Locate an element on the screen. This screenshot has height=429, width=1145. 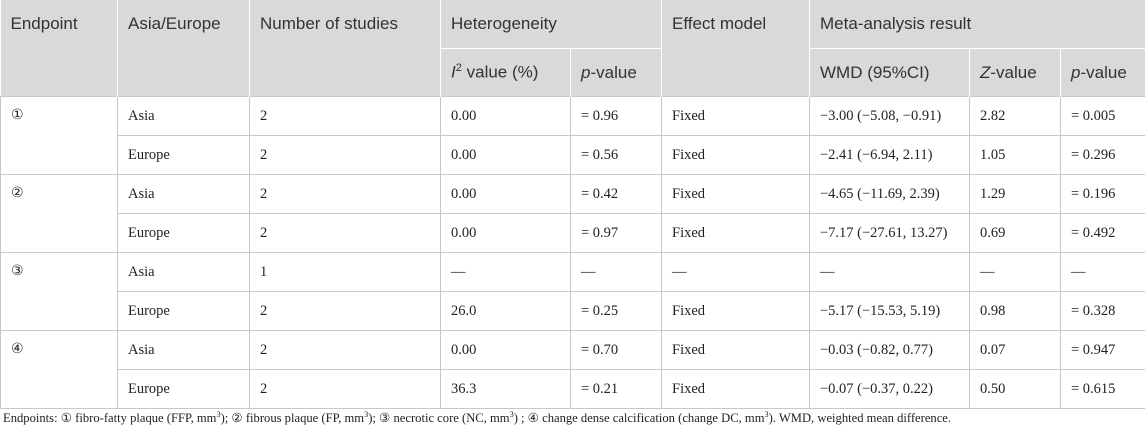
wmd-cell: −0.07 (−0.37, 0.22) is located at coordinates (889, 389).